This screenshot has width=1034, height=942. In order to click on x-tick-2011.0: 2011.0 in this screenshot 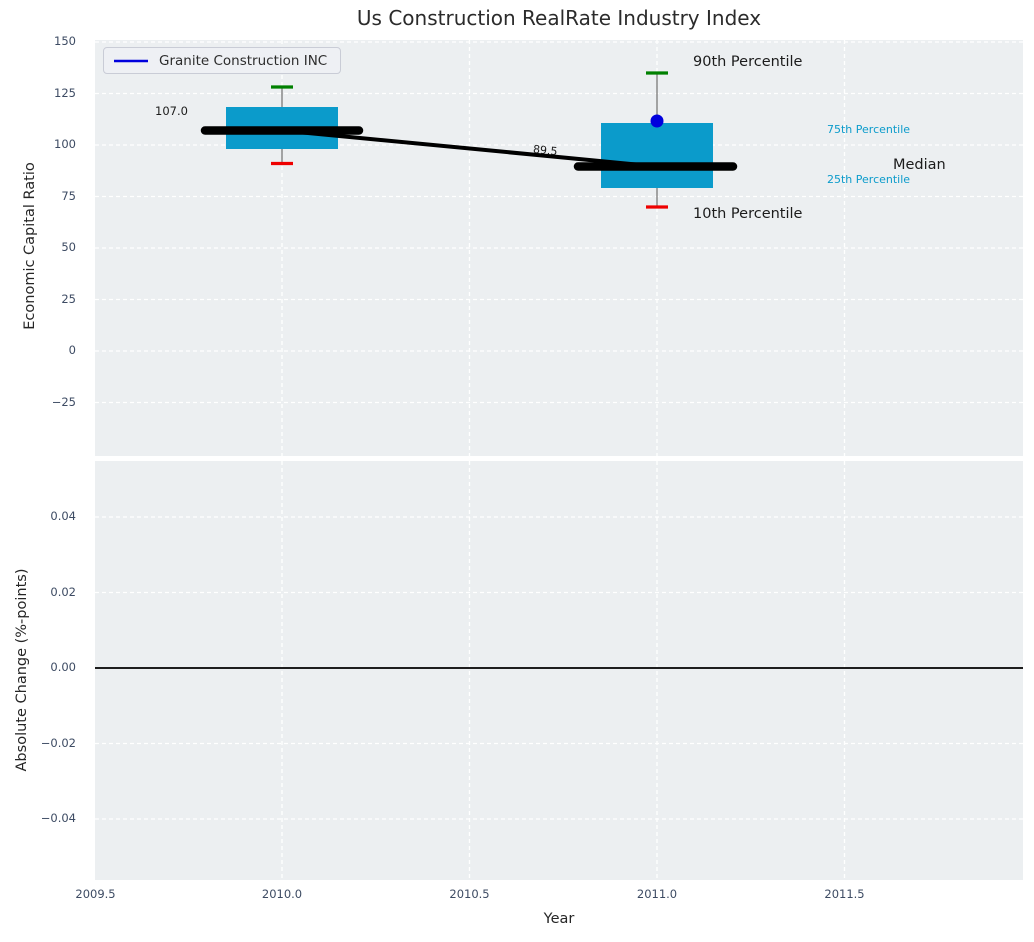, I will do `click(657, 894)`.